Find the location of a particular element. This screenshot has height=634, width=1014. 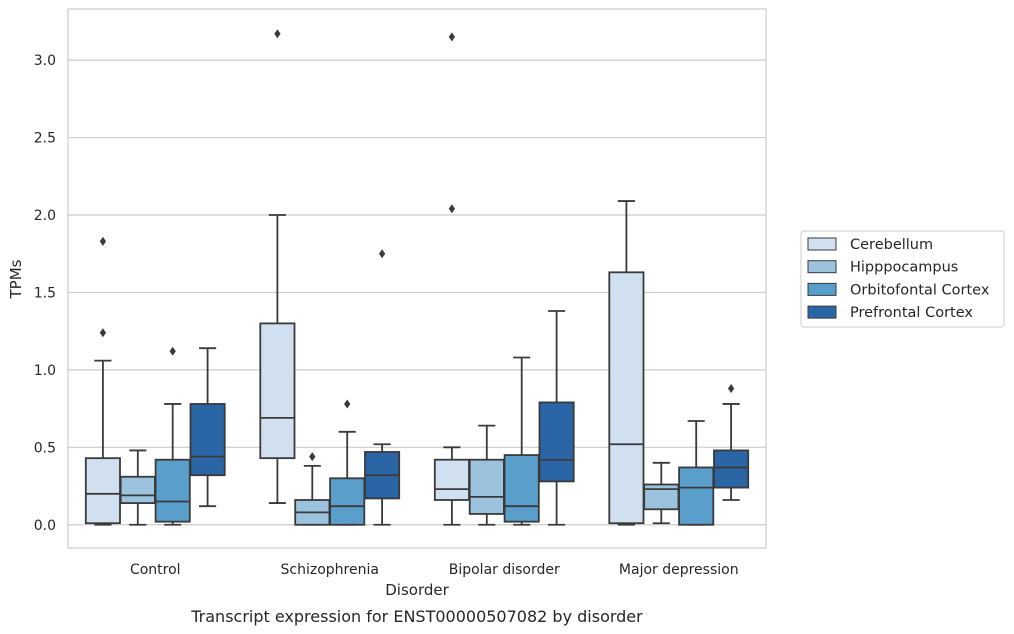

y-tick-labels: 0.0 0.5 1.0 1.5 2.0 2.5 3.0 is located at coordinates (45, 293).